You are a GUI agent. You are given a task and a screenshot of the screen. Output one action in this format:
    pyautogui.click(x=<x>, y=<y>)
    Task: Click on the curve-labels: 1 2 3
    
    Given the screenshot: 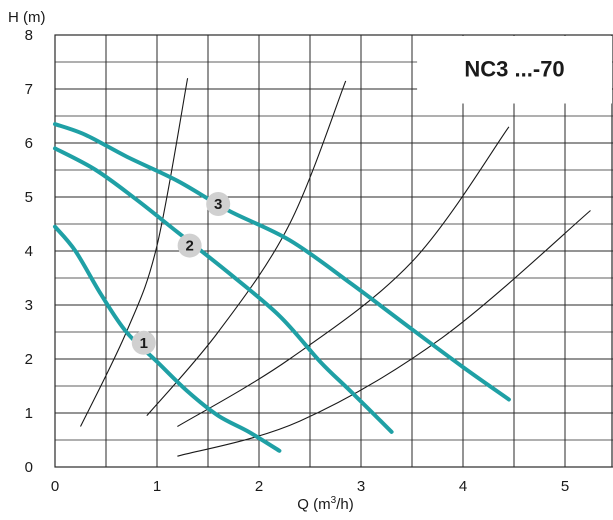 What is the action you would take?
    pyautogui.click(x=181, y=273)
    